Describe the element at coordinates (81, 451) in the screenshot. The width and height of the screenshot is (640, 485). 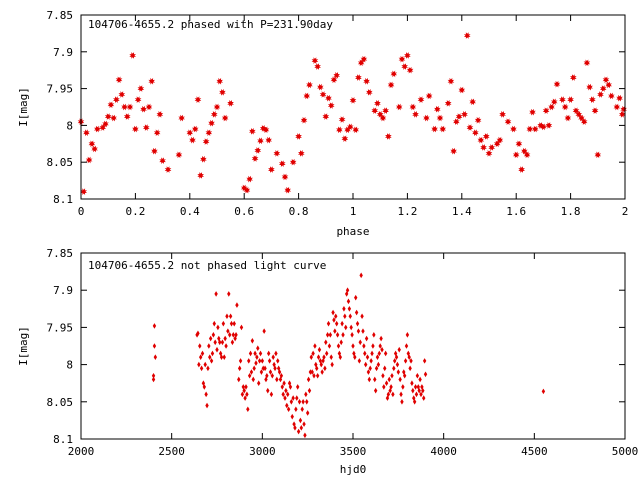
I see `raw-x-tick-label: 2000` at that location.